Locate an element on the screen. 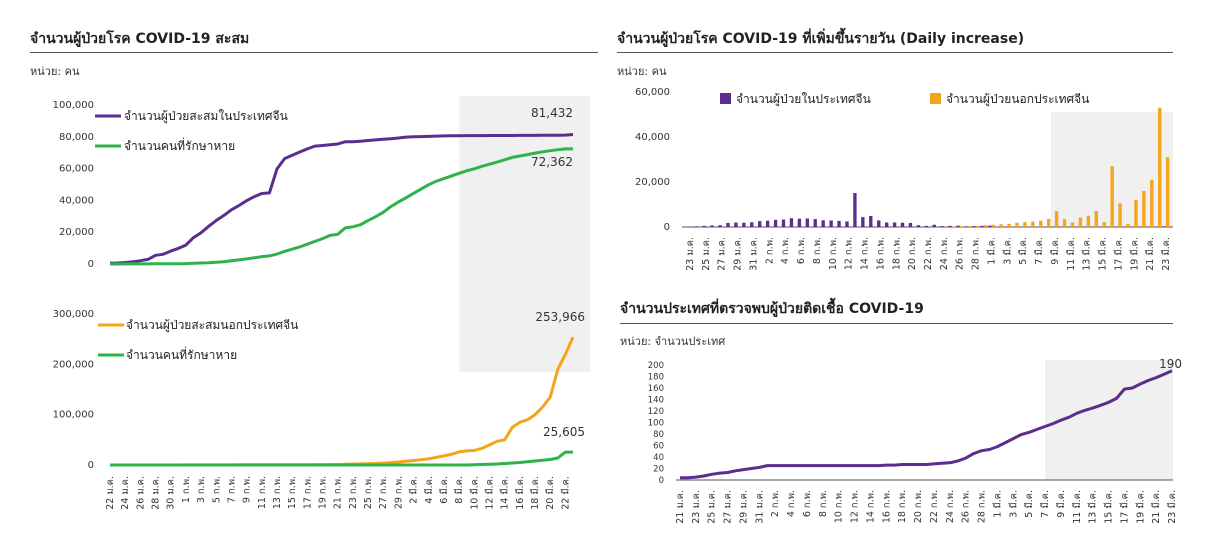  end-value-label: 25,605 is located at coordinates (564, 432).